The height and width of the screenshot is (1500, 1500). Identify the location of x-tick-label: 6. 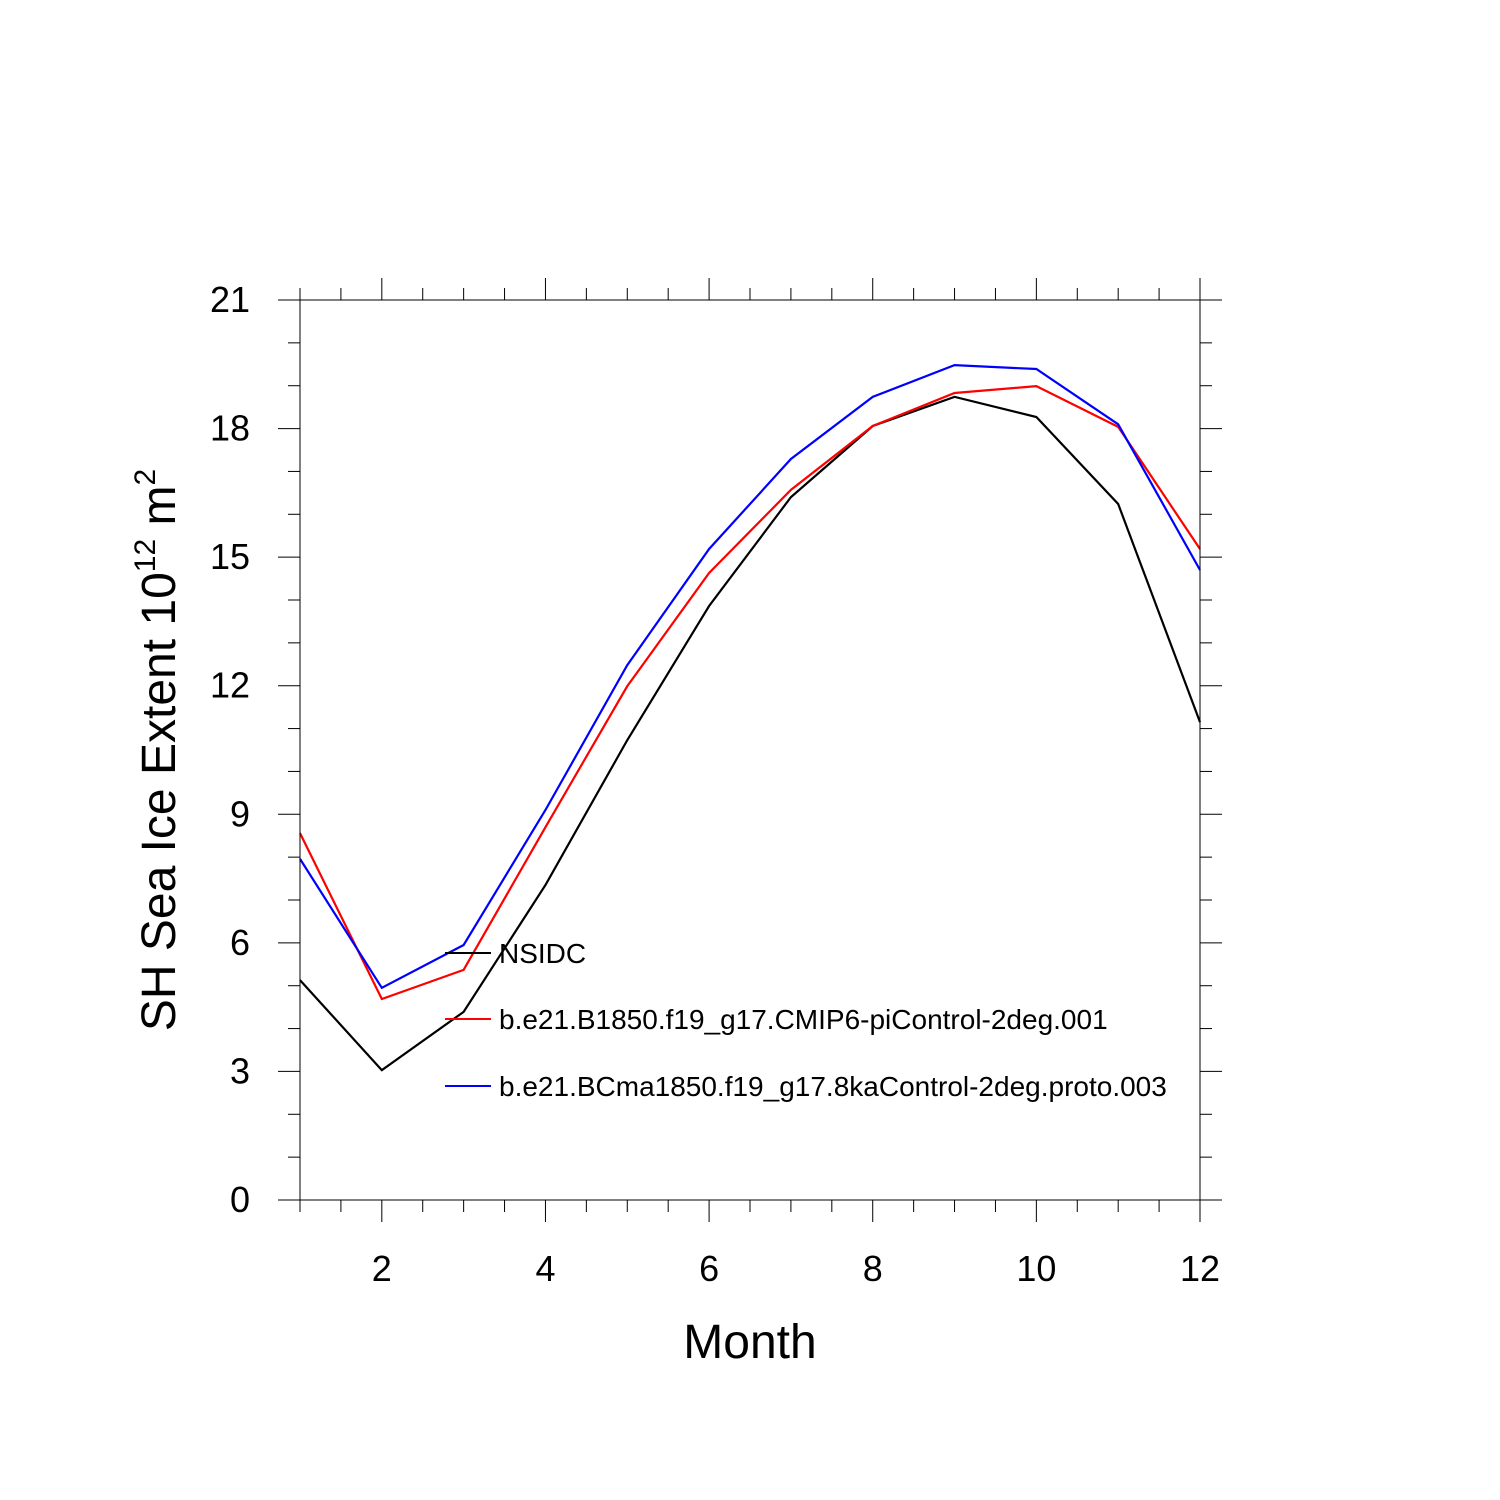
(709, 1268).